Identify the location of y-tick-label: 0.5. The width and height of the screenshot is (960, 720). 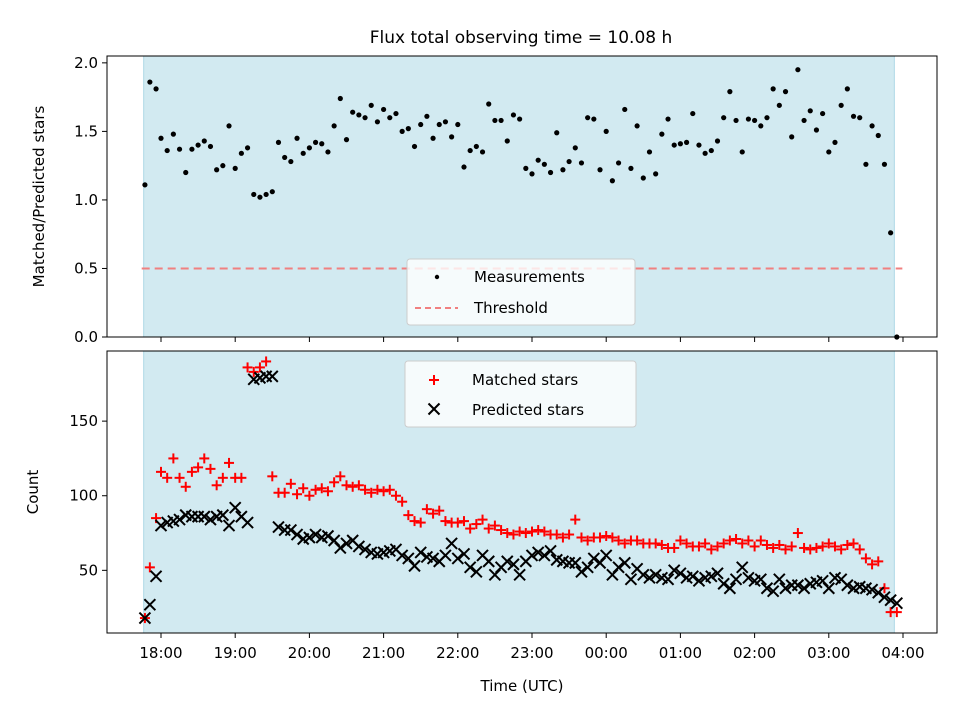
(86, 268).